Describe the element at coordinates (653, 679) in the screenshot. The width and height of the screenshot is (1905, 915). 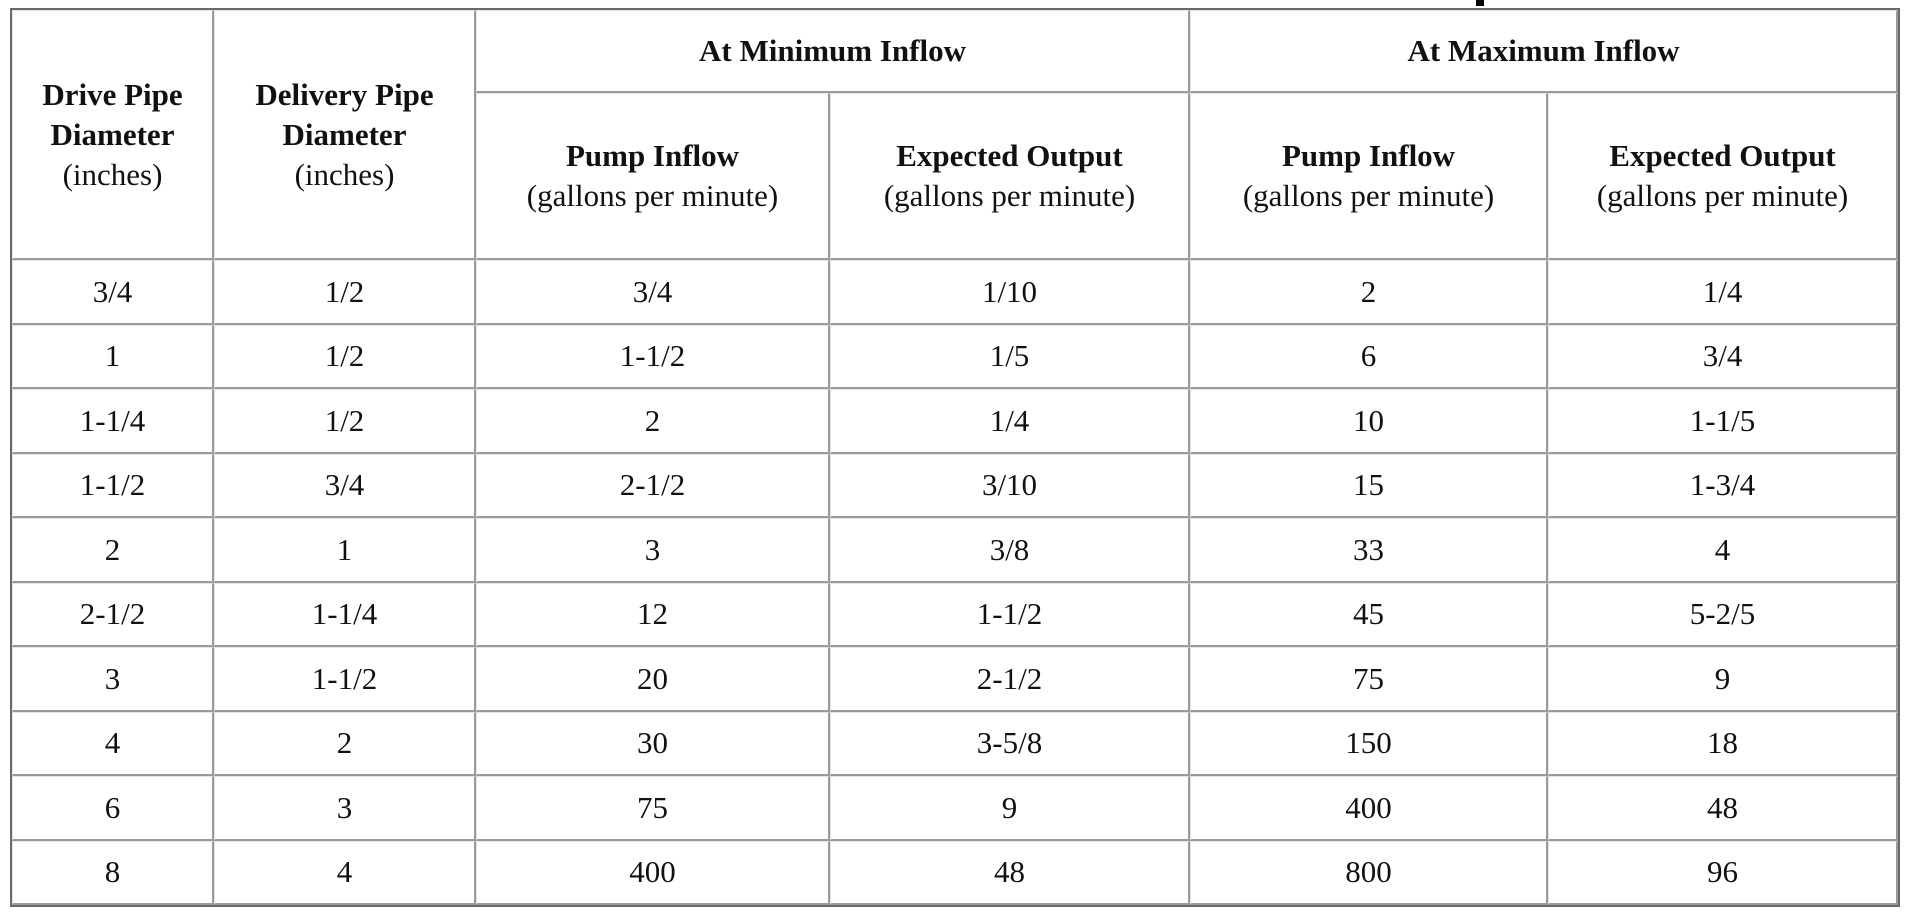
I see `cell-min-pump-inflow: 20` at that location.